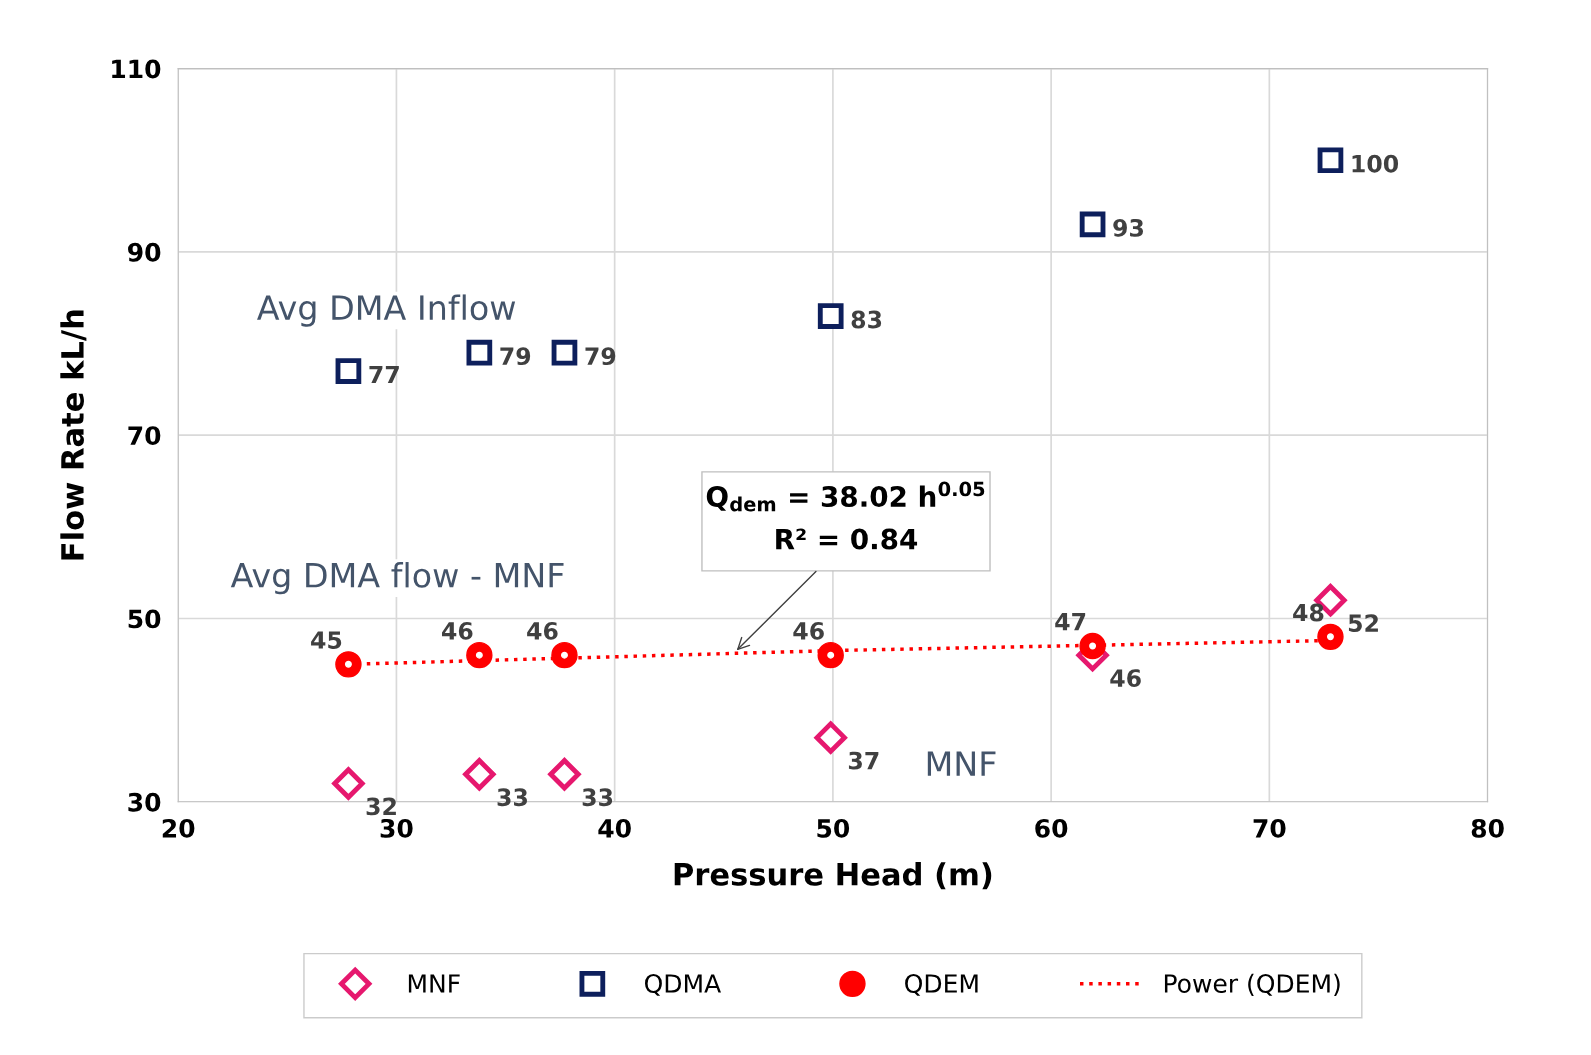 The image size is (1591, 1055). What do you see at coordinates (178, 828) in the screenshot?
I see `x-tick-label: 20` at bounding box center [178, 828].